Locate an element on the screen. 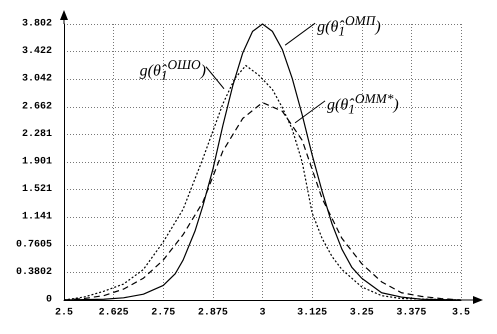  x-tick-label: 2.625 is located at coordinates (113, 313).